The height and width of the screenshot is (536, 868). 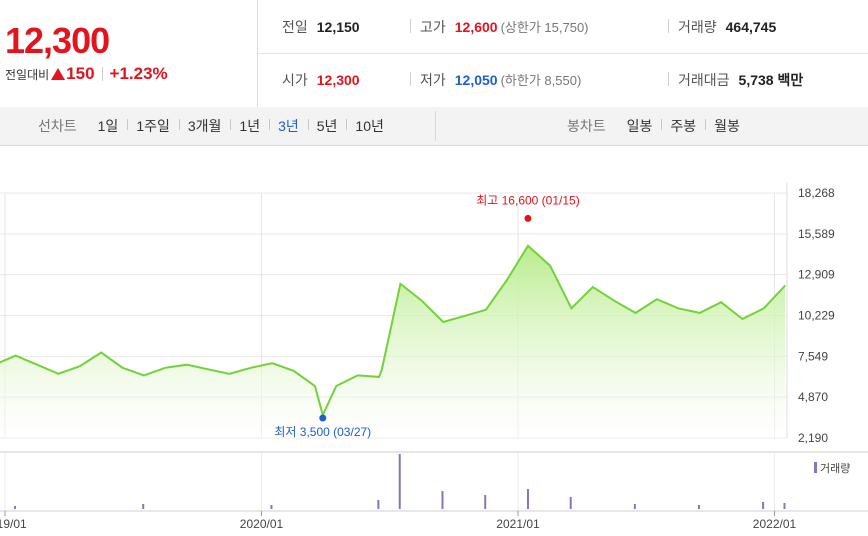 I want to click on current-price-box: 12,300 전일대비 150 +1.23%, so click(x=129, y=53).